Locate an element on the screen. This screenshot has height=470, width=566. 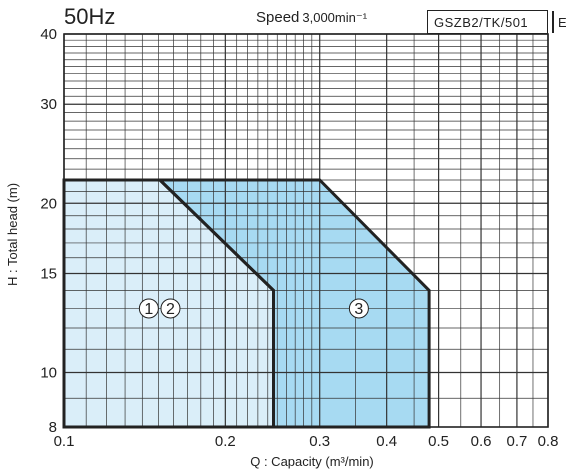
speed-label: Speed 3,000min⁻¹ is located at coordinates (311, 17).